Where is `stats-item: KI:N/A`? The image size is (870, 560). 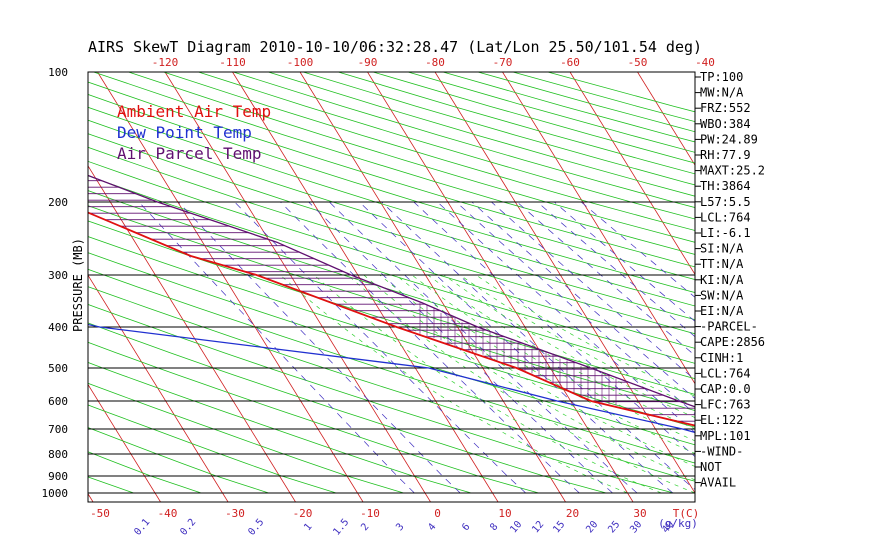 stats-item: KI:N/A is located at coordinates (722, 280).